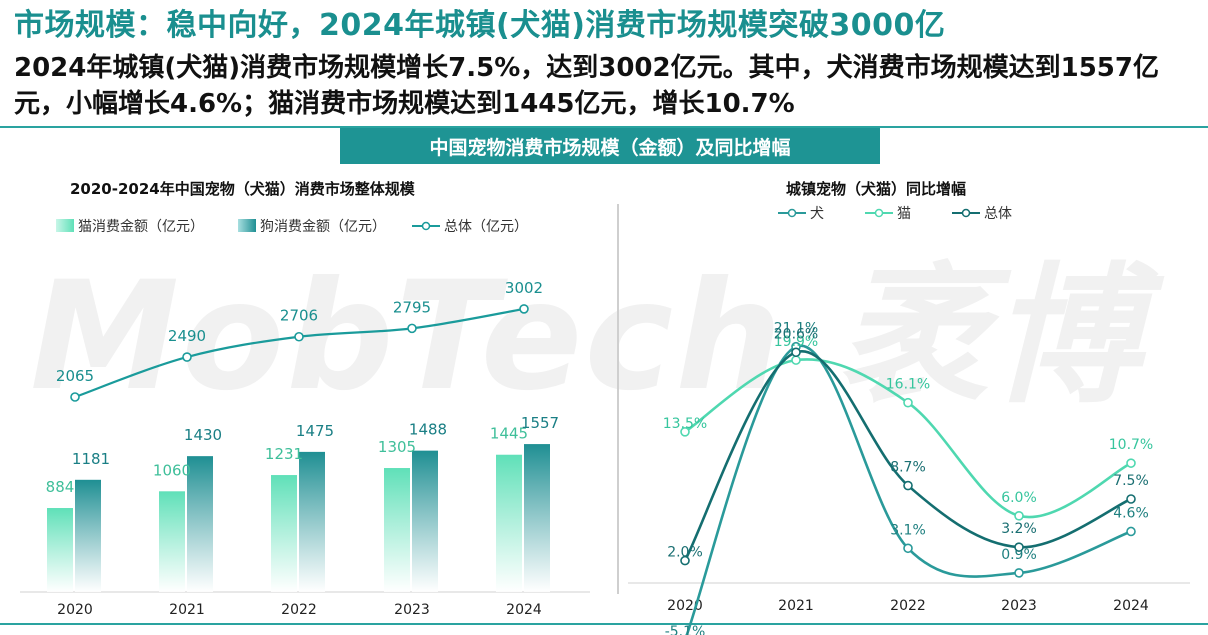 This screenshot has width=1208, height=635. What do you see at coordinates (187, 610) in the screenshot?
I see `left-x-tick-2021: 2021` at bounding box center [187, 610].